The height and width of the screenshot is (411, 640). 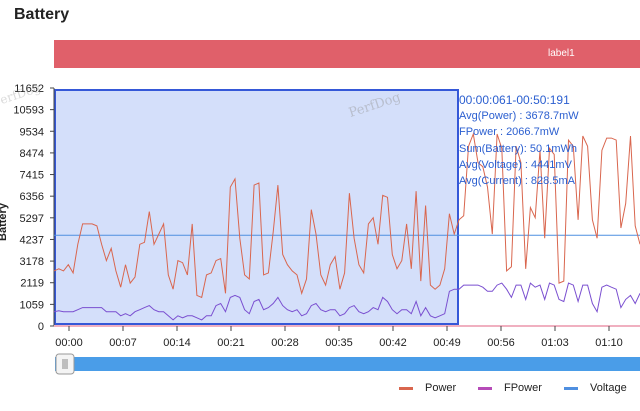 What do you see at coordinates (561, 53) in the screenshot?
I see `label-bar-text: label1` at bounding box center [561, 53].